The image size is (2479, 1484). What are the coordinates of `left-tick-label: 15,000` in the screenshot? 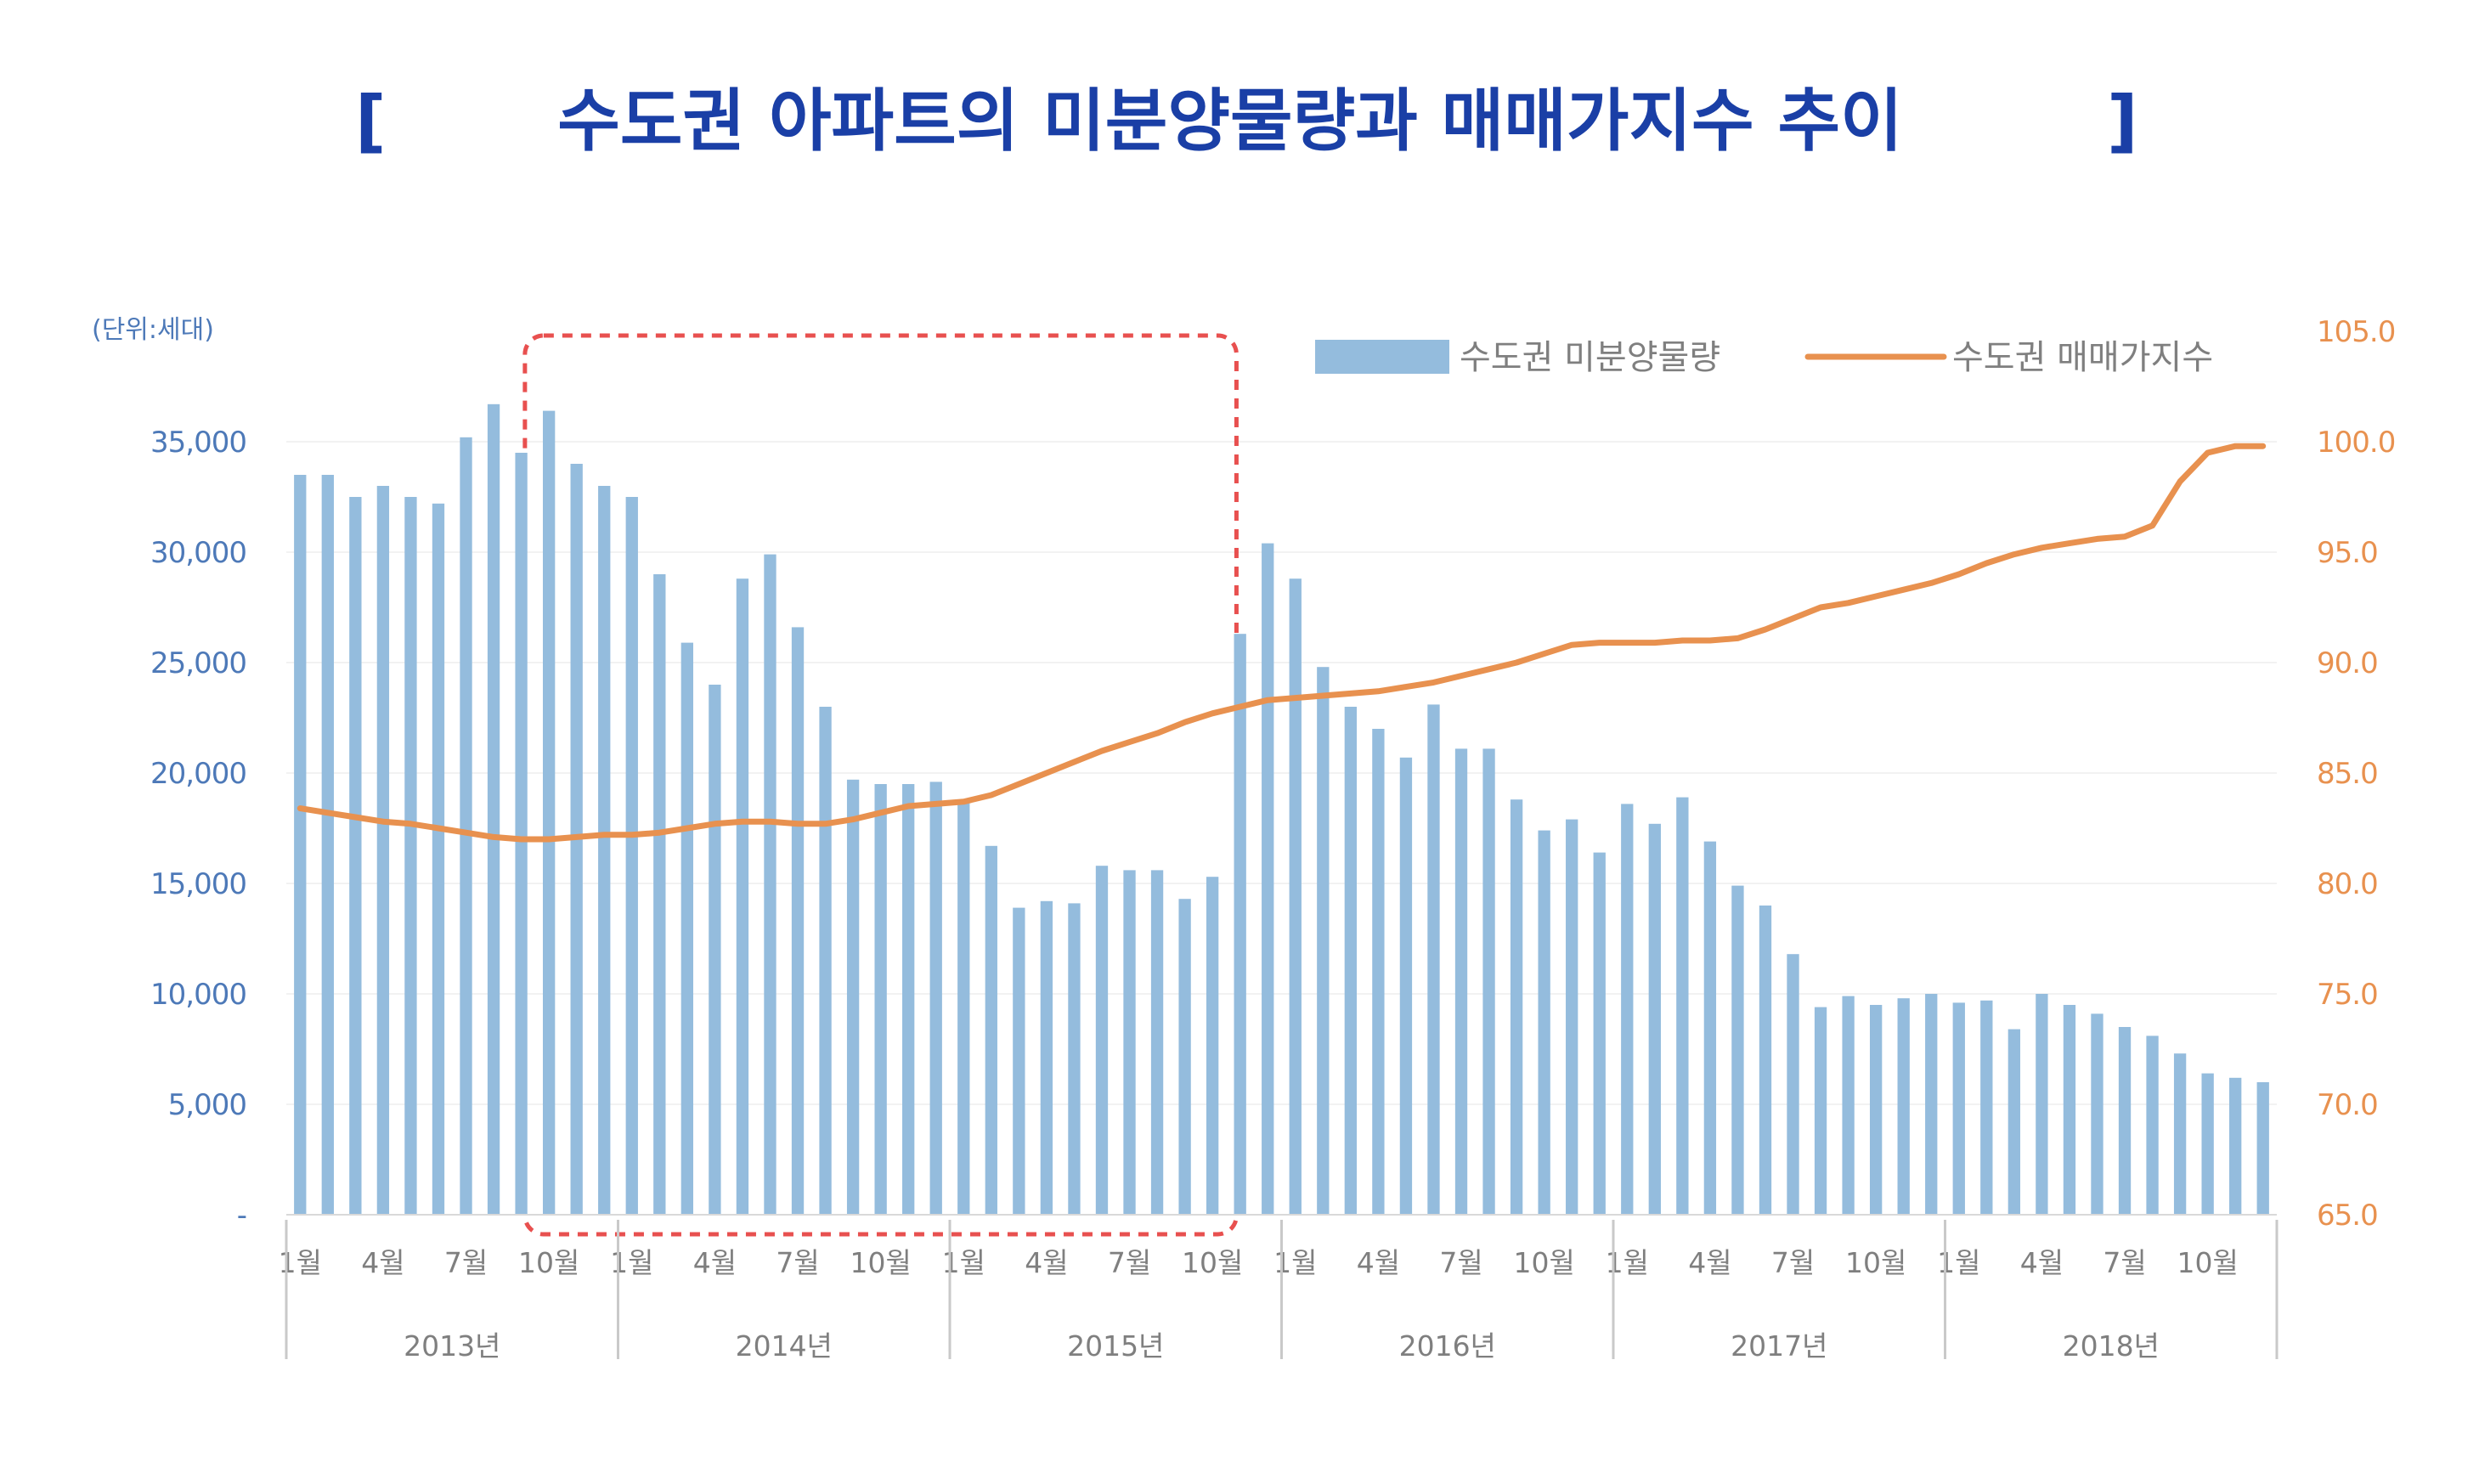 It's located at (198, 884).